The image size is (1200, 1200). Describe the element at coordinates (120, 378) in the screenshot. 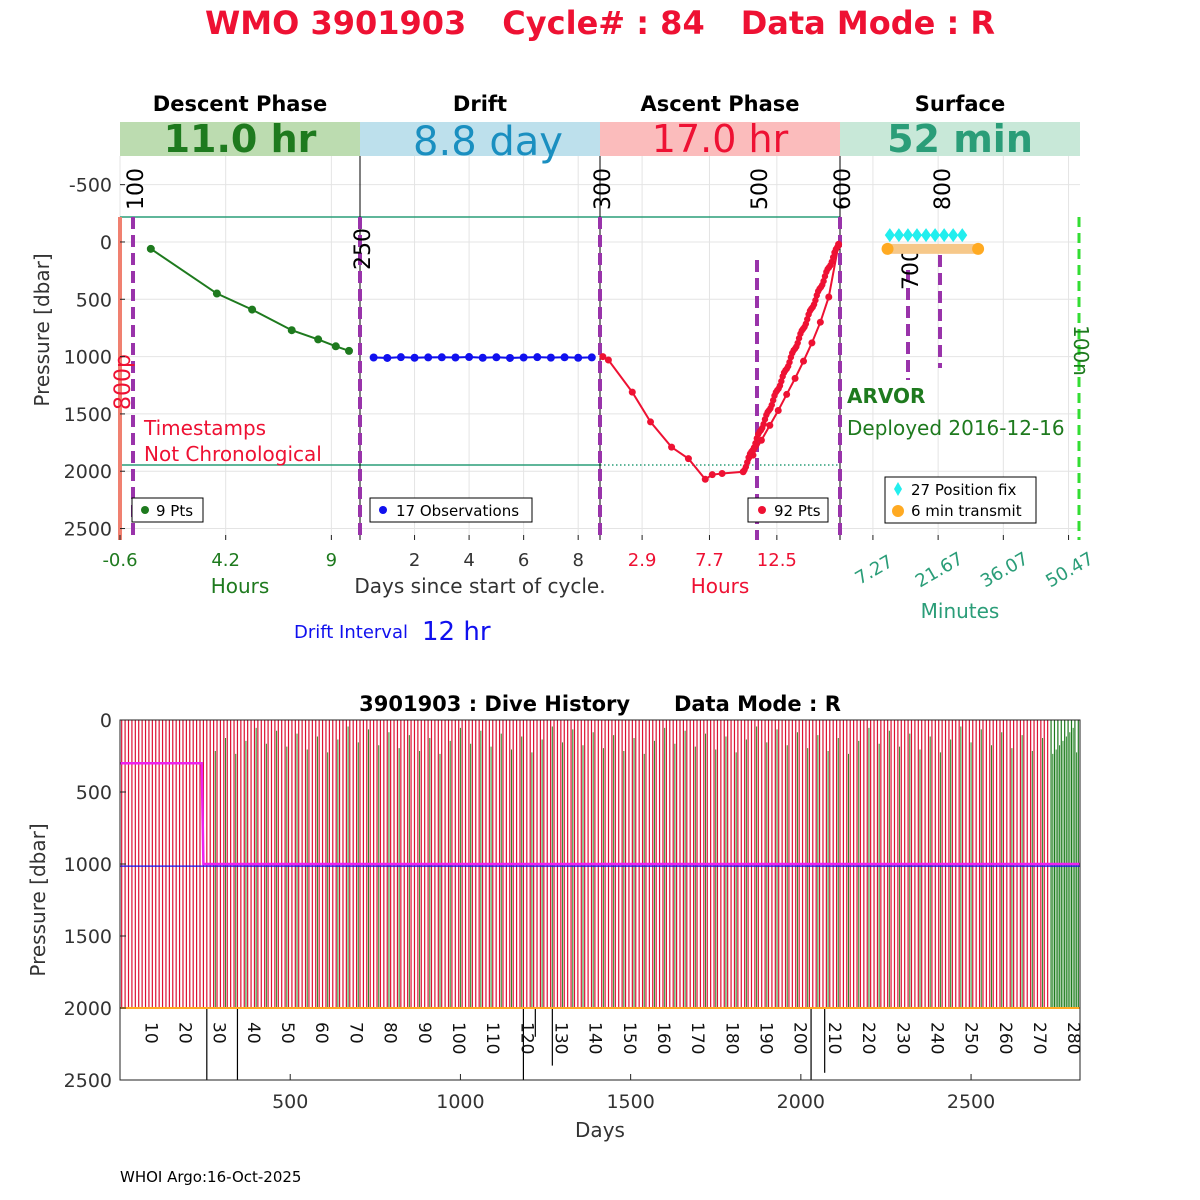

I see `left-red-bar` at that location.